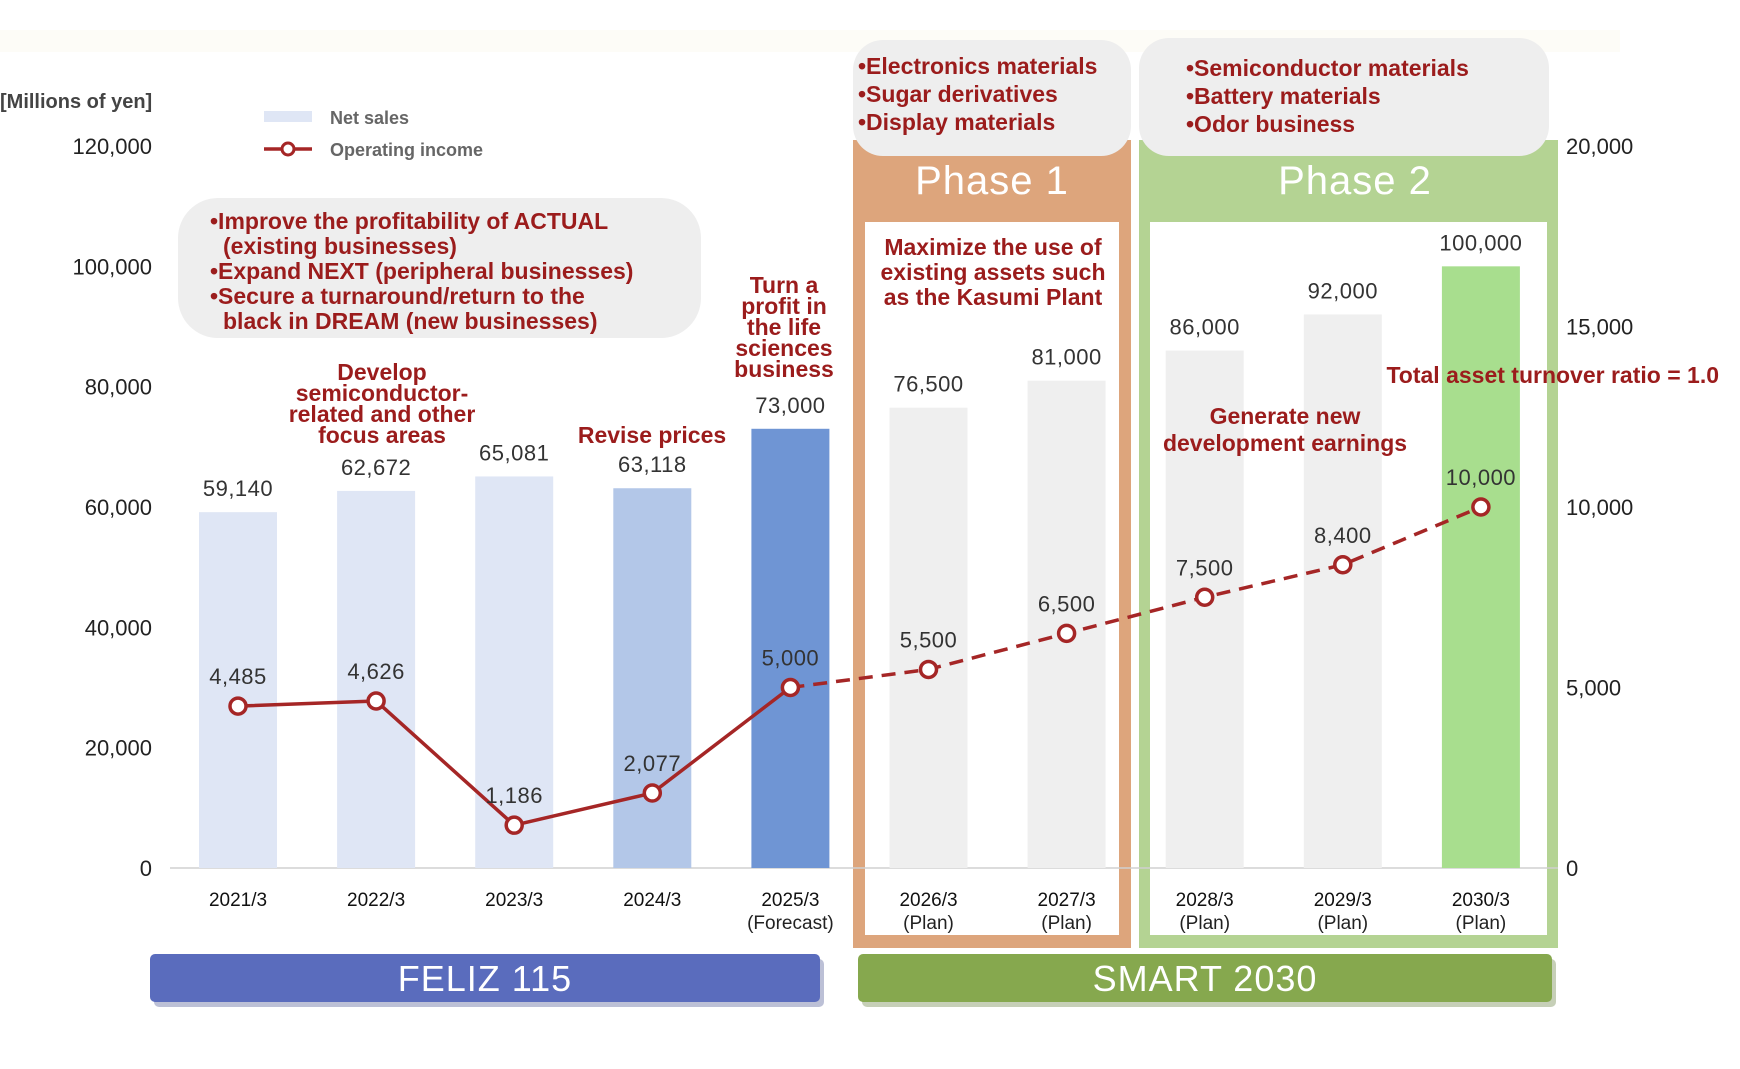 This screenshot has height=1069, width=1740. I want to click on left-axis-tick: 80,000, so click(118, 387).